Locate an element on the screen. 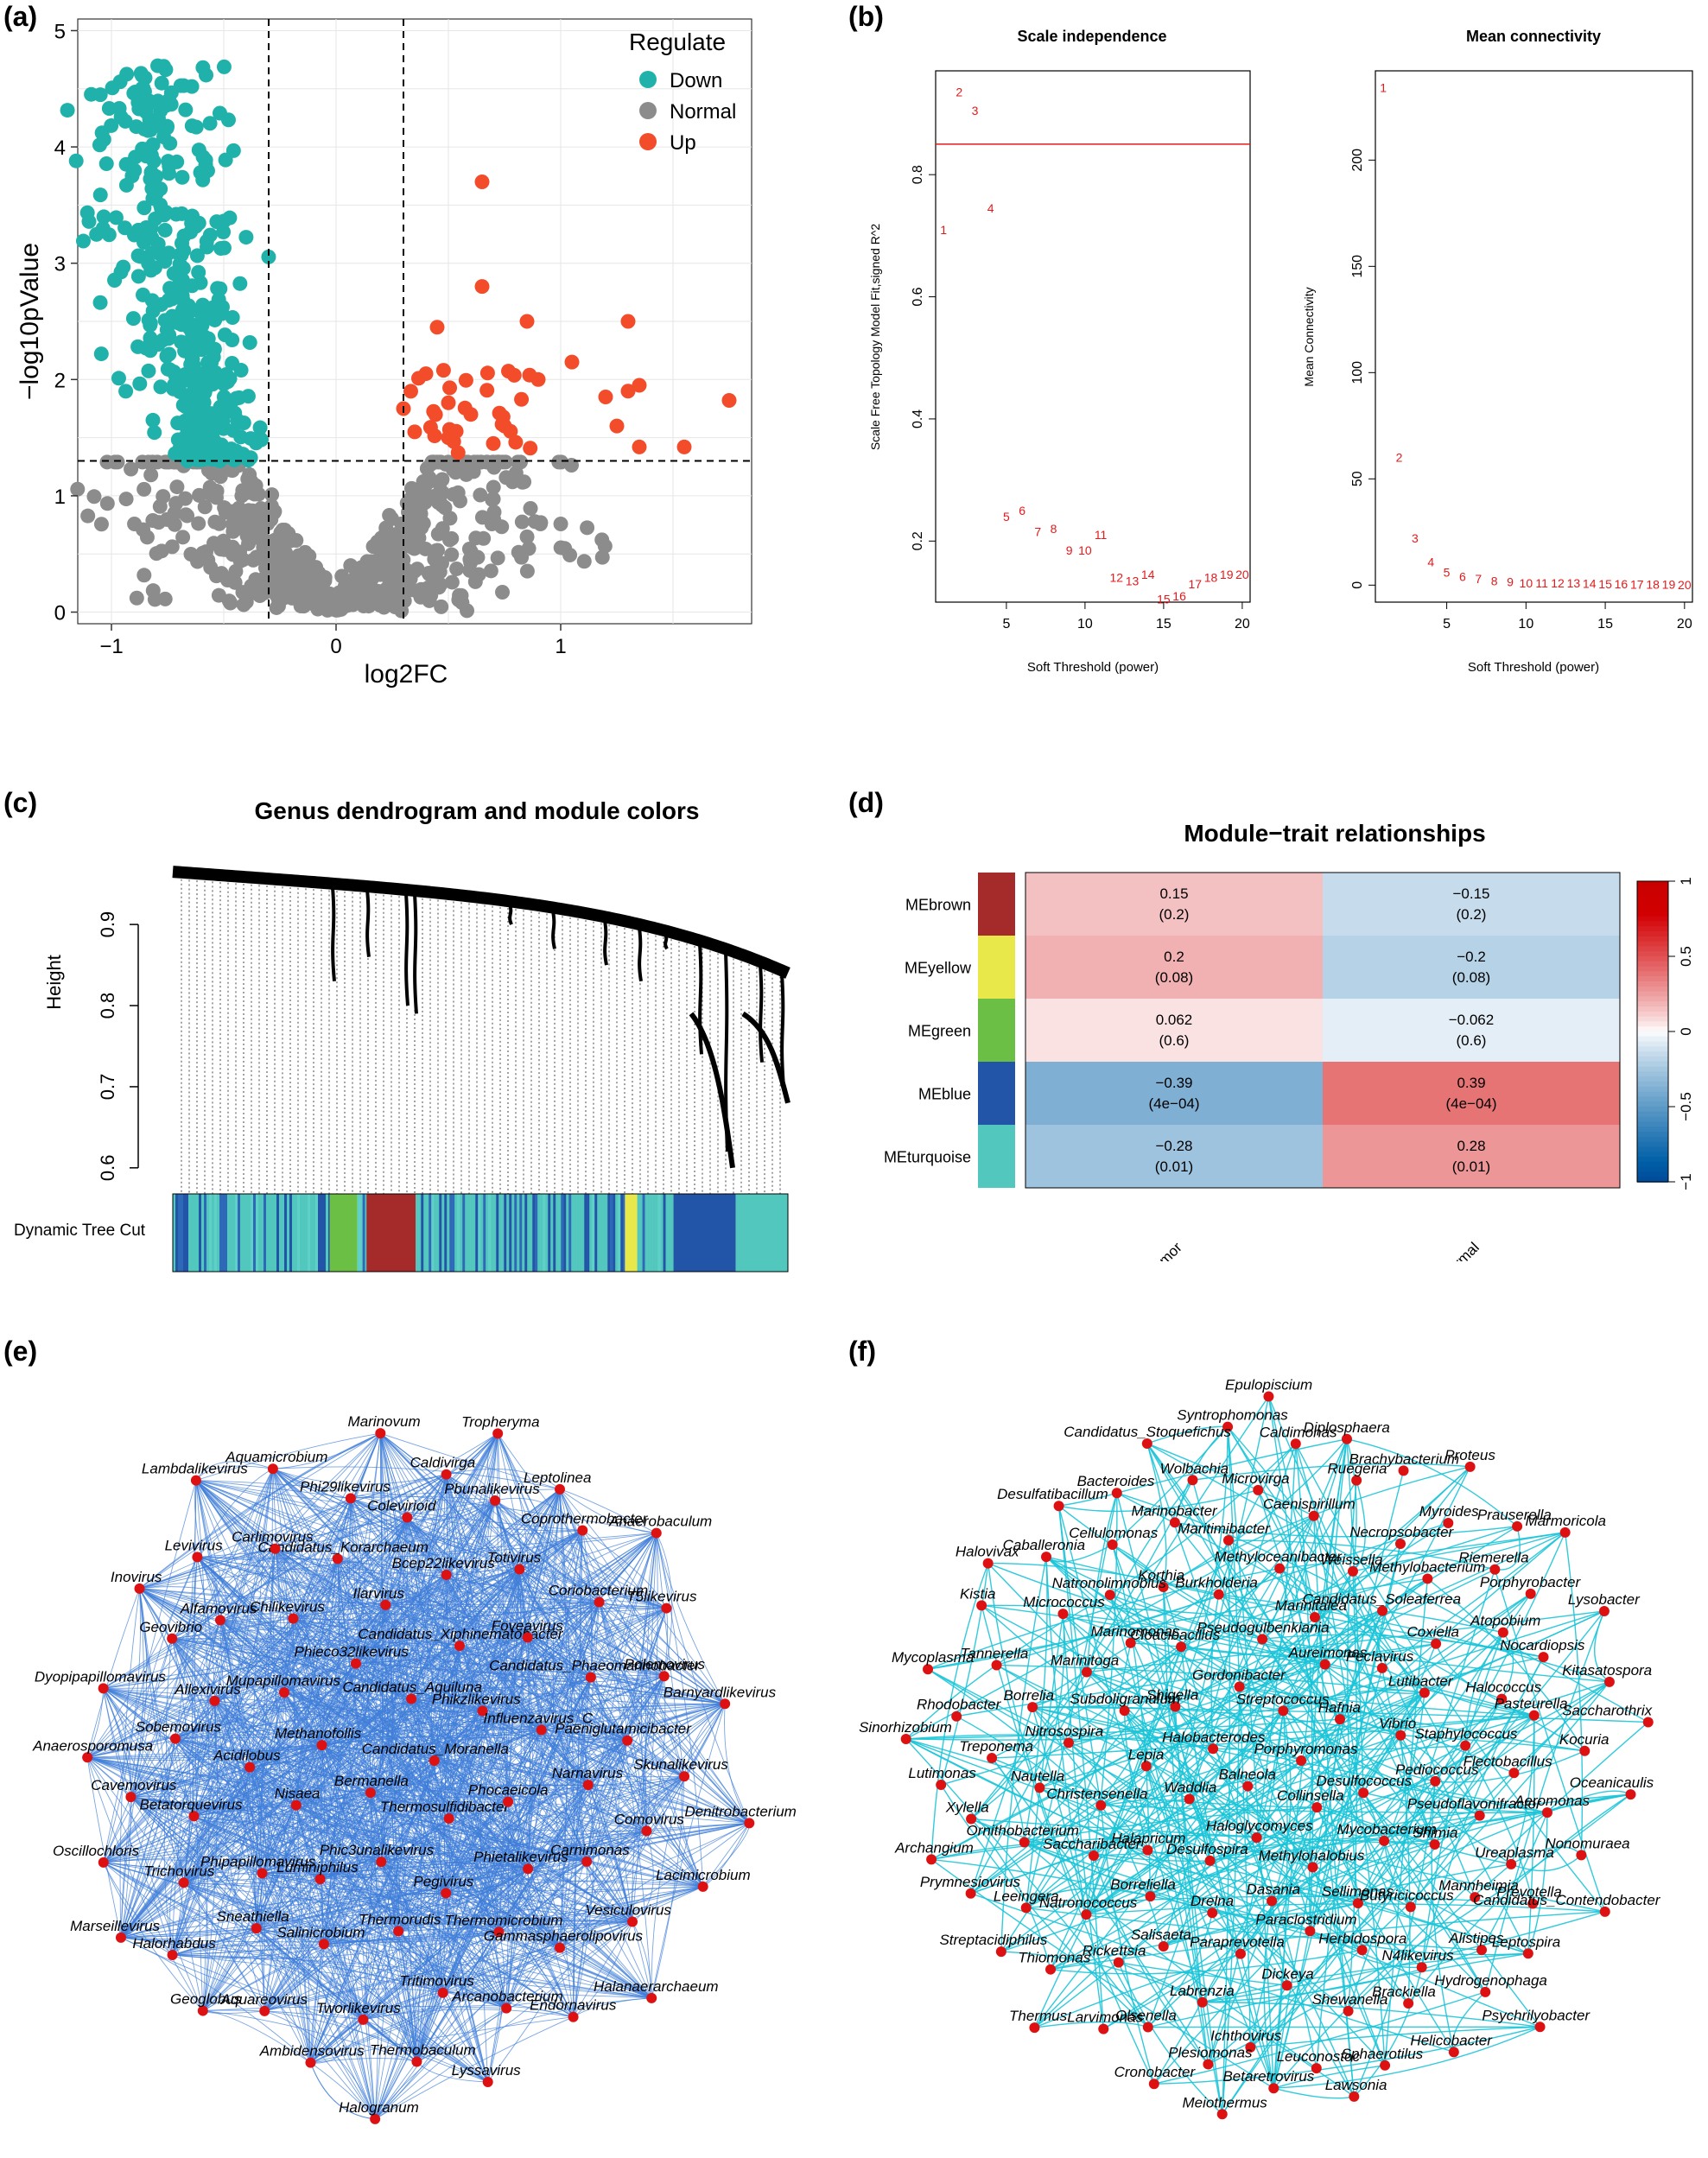 The width and height of the screenshot is (1708, 2158). network-node-label: Kistia is located at coordinates (978, 1593).